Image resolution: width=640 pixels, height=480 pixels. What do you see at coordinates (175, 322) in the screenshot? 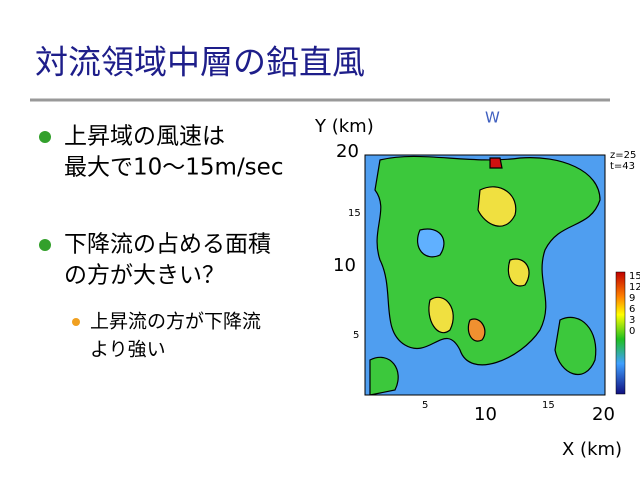
I see `sub-bullet-text: 上昇流の方が下降流` at bounding box center [175, 322].